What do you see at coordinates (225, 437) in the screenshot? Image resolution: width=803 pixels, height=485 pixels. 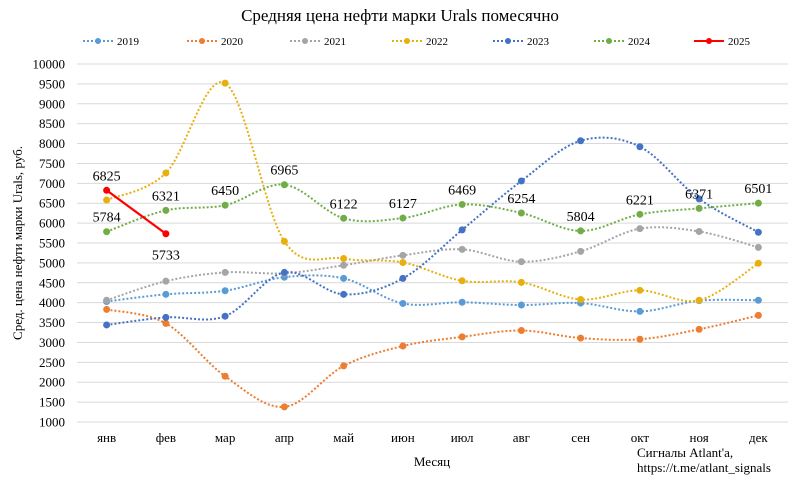 I see `x-tick-label: мар` at bounding box center [225, 437].